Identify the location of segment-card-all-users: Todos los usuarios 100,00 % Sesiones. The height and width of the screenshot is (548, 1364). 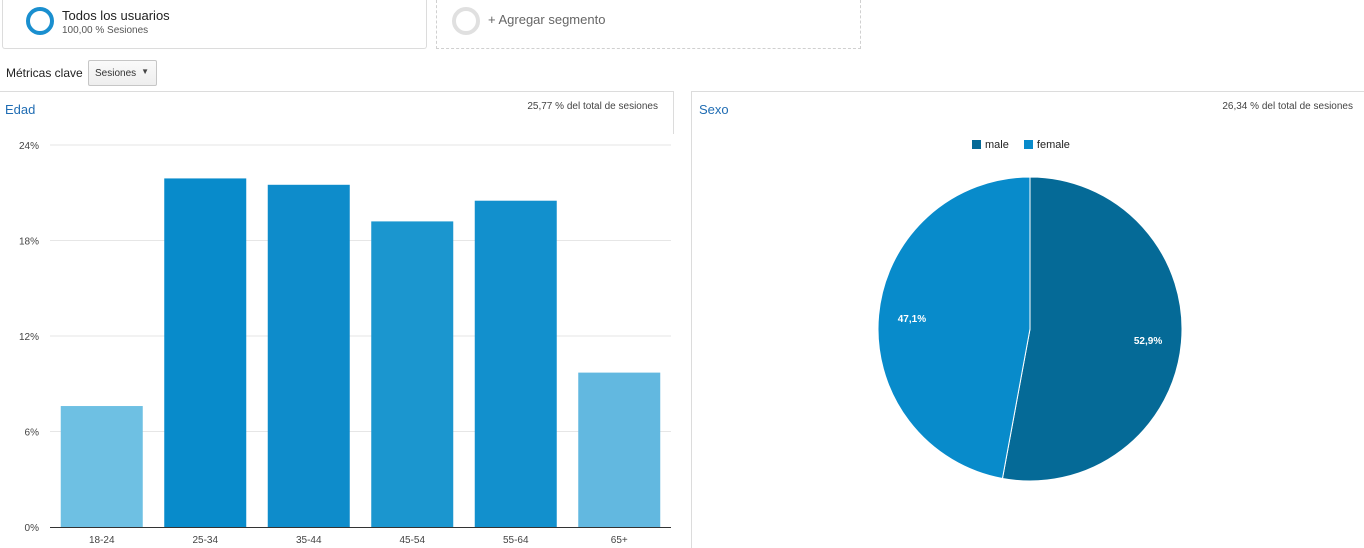
(214, 24).